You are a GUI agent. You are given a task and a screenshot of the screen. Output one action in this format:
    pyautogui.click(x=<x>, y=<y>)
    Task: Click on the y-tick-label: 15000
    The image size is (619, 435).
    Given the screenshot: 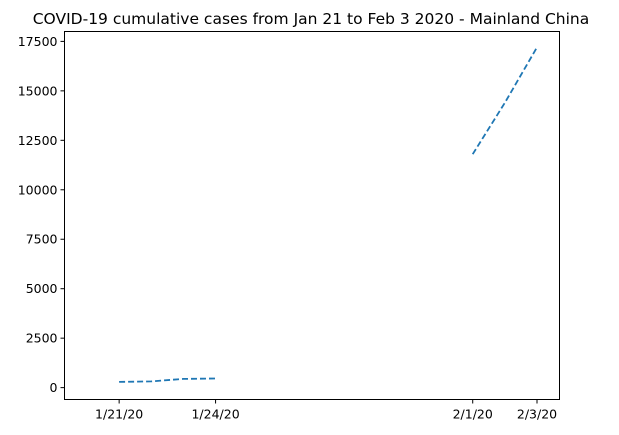 What is the action you would take?
    pyautogui.click(x=38, y=90)
    